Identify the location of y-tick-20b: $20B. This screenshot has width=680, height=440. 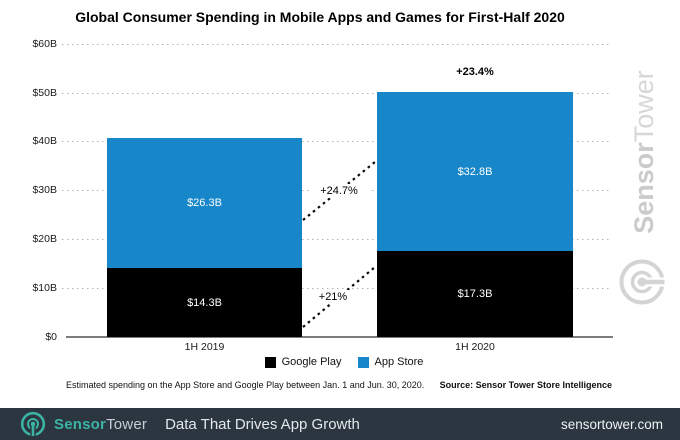
(44, 239).